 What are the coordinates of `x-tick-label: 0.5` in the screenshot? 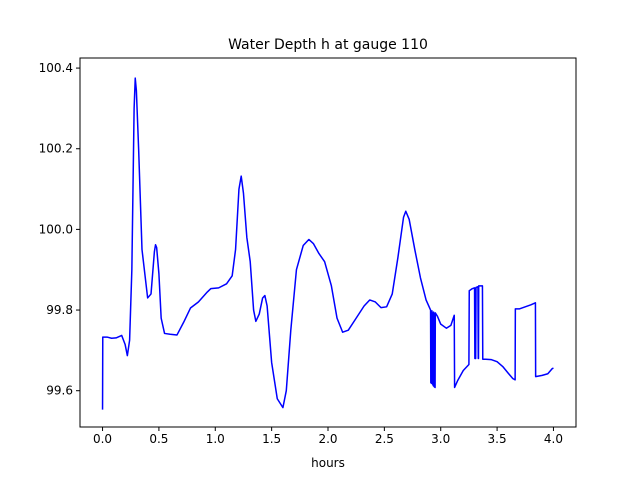 It's located at (158, 439).